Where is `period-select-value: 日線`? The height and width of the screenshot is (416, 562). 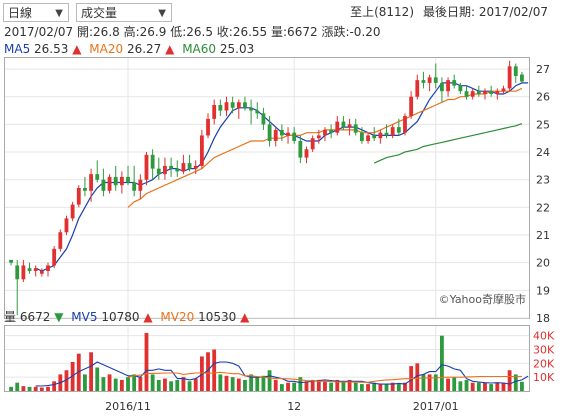 period-select-value: 日線 is located at coordinates (20, 13).